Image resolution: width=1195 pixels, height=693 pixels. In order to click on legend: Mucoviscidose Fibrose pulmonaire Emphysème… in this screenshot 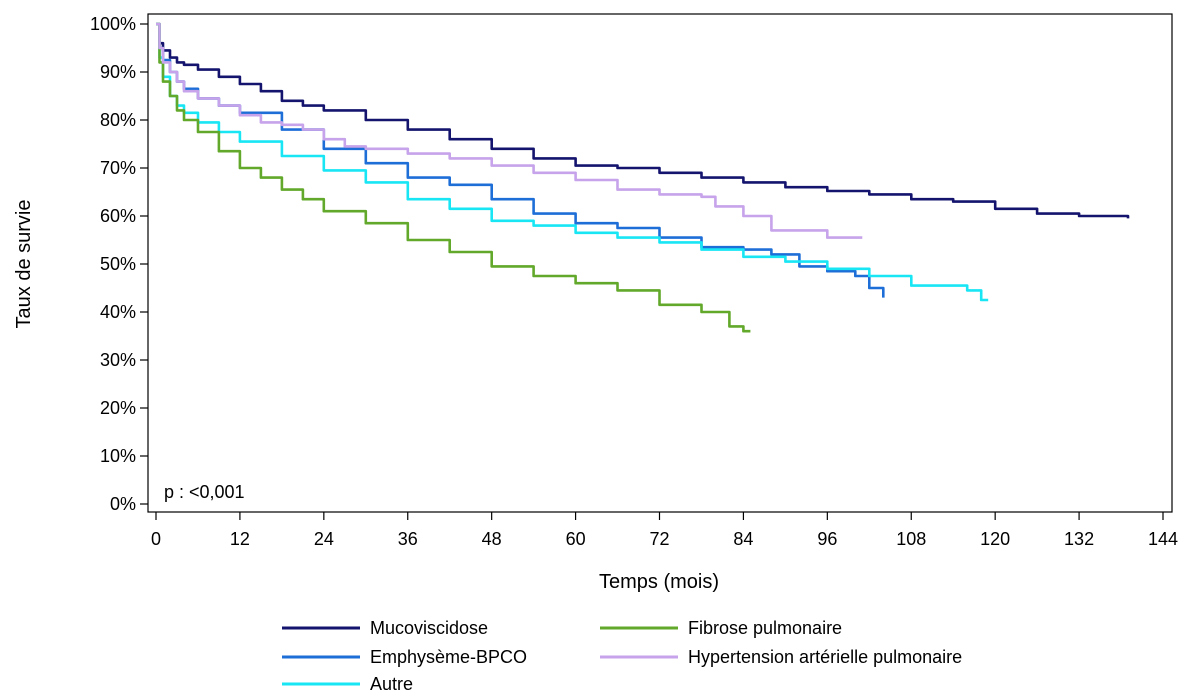, I will do `click(622, 655)`.